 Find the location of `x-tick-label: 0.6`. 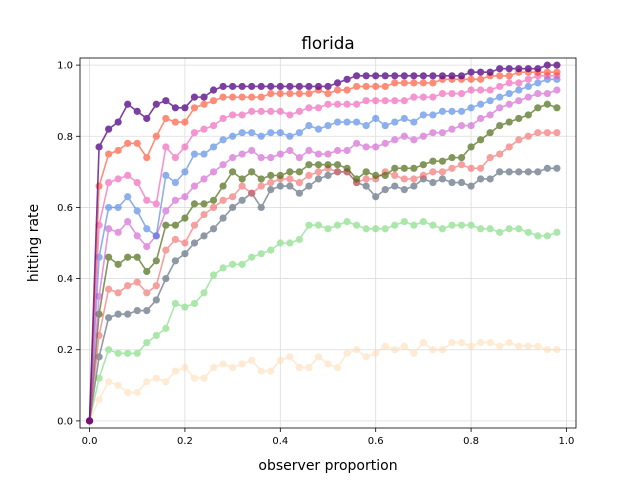

x-tick-label: 0.6 is located at coordinates (376, 441).